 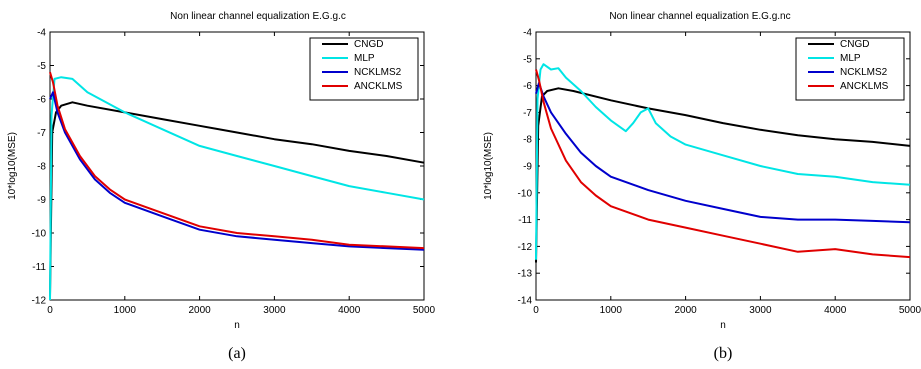 I want to click on chart-title: Non linear channel equalization E.G.g.c, so click(x=258, y=16).